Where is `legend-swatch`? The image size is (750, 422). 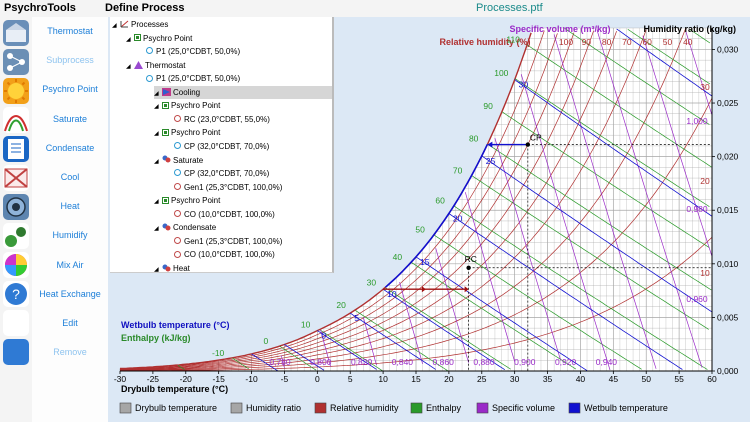
legend-swatch is located at coordinates (574, 408).